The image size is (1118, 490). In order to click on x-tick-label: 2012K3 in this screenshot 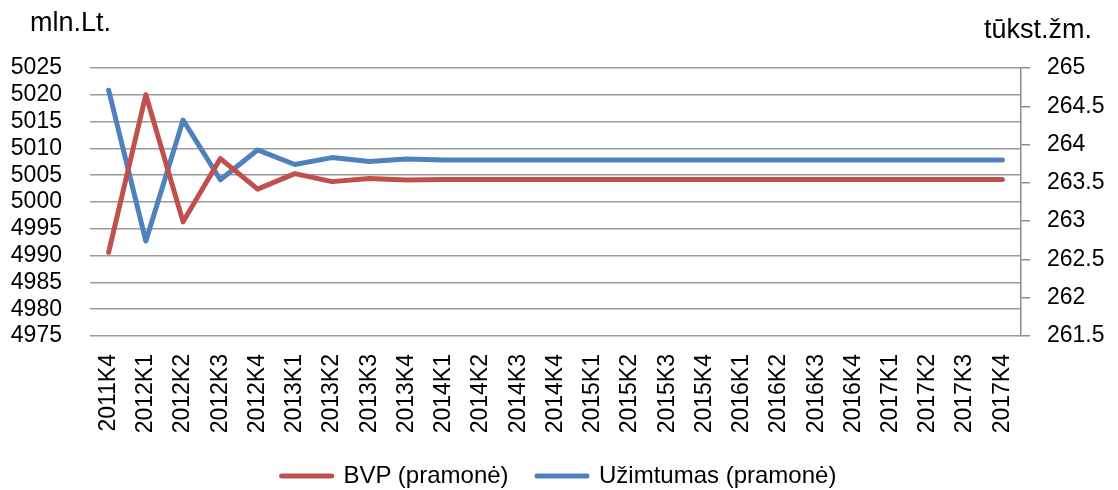, I will do `click(218, 394)`.